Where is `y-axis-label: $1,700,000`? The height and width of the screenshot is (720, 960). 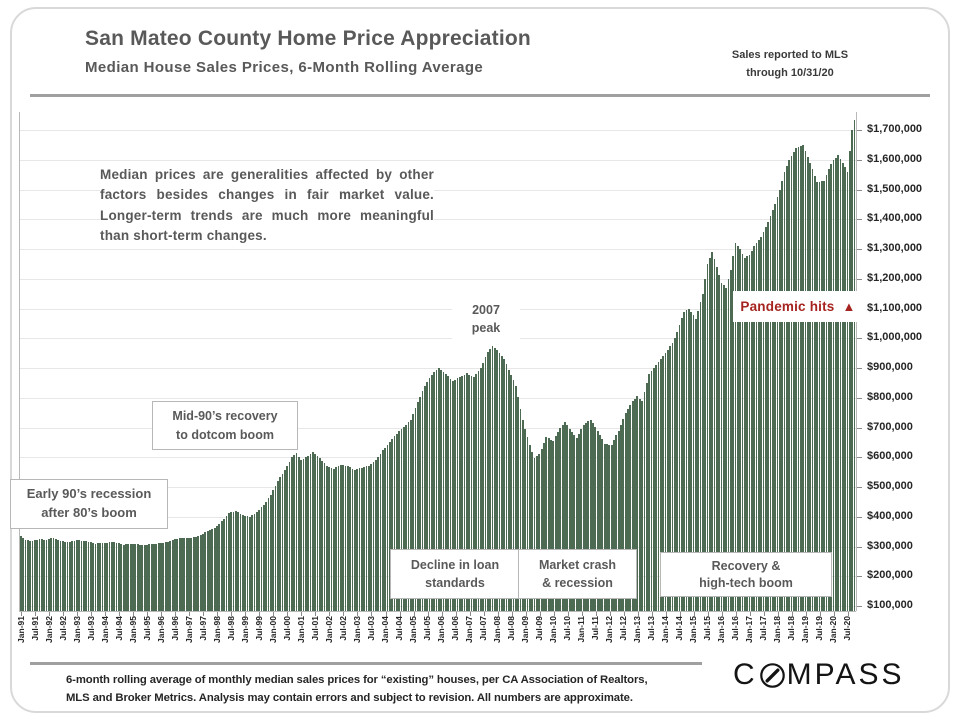 y-axis-label: $1,700,000 is located at coordinates (895, 129).